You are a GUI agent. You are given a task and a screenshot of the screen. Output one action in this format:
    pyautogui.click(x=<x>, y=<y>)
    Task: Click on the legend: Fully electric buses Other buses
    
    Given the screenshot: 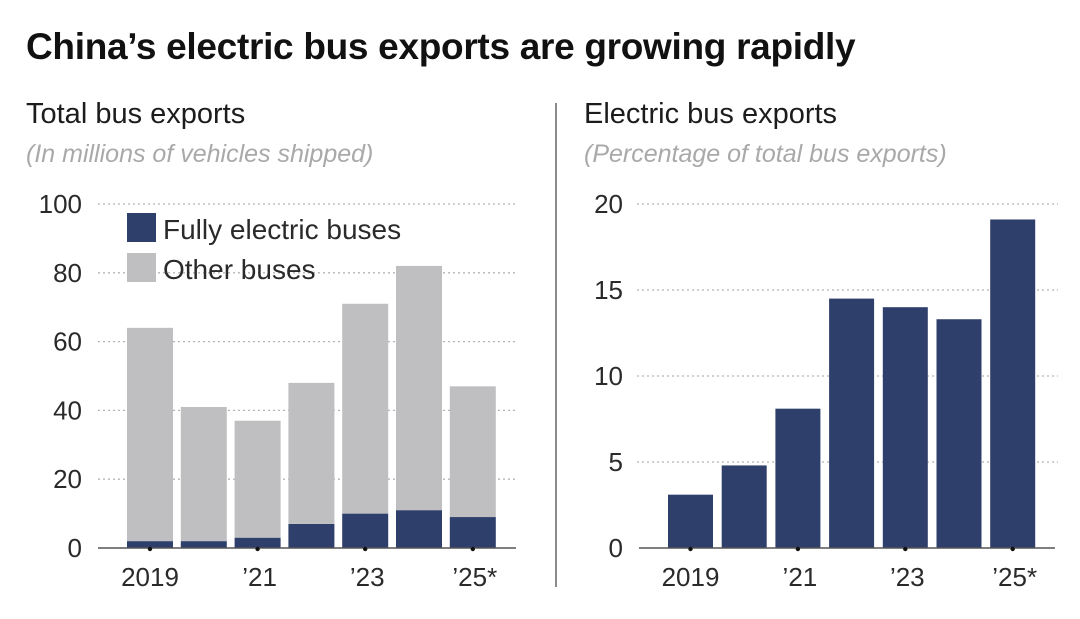 What is the action you would take?
    pyautogui.click(x=264, y=249)
    